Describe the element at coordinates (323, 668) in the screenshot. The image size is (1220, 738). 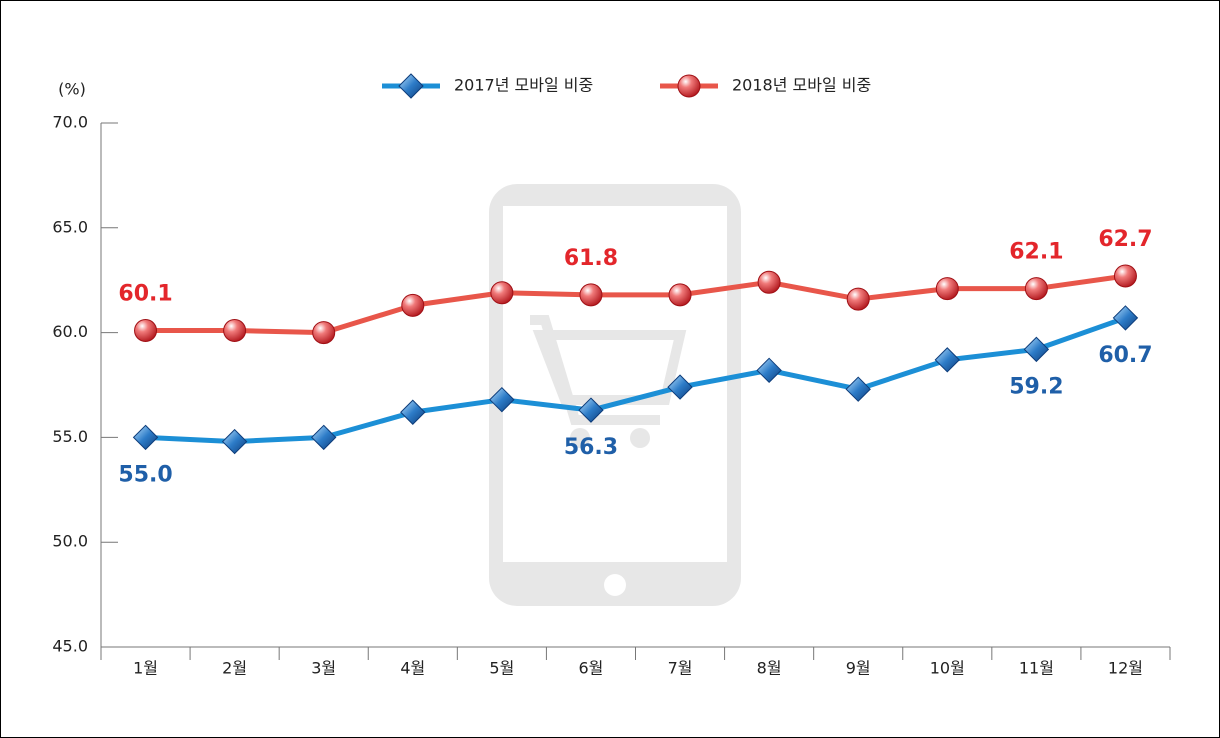
I see `x-tick-label: 3월` at that location.